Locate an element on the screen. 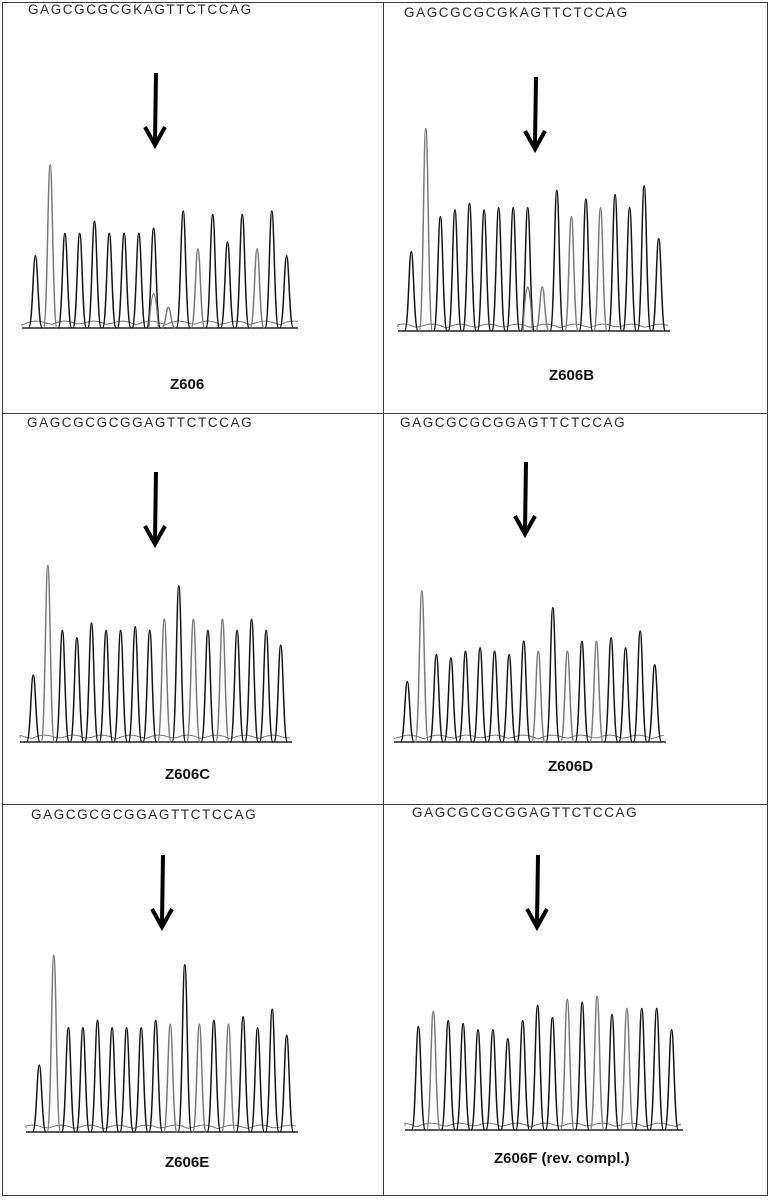  heterozygous-secondary-peak is located at coordinates (154, 310).